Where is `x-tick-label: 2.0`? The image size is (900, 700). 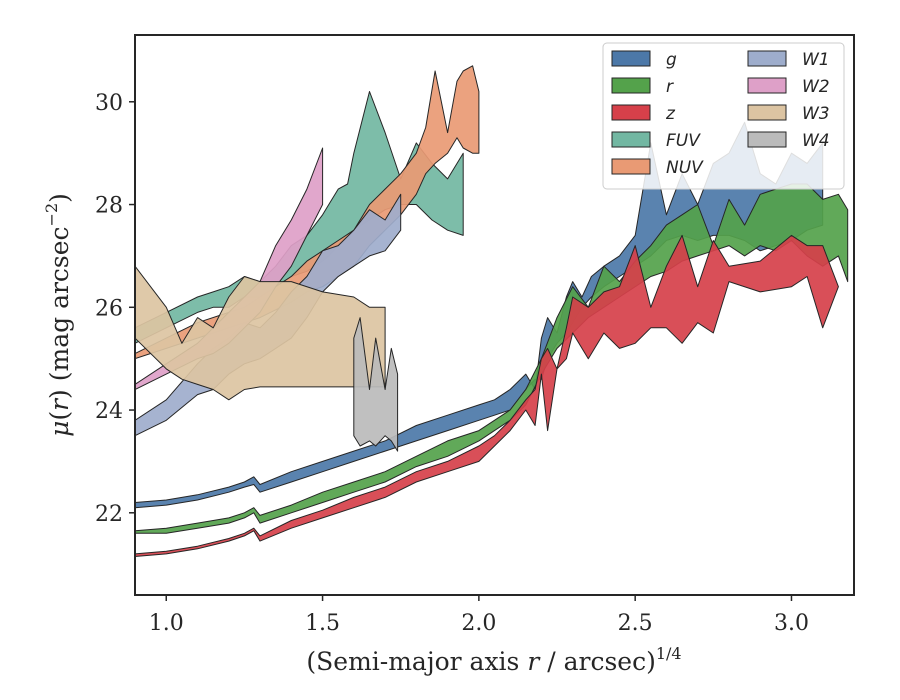
x-tick-label: 2.0 is located at coordinates (478, 623).